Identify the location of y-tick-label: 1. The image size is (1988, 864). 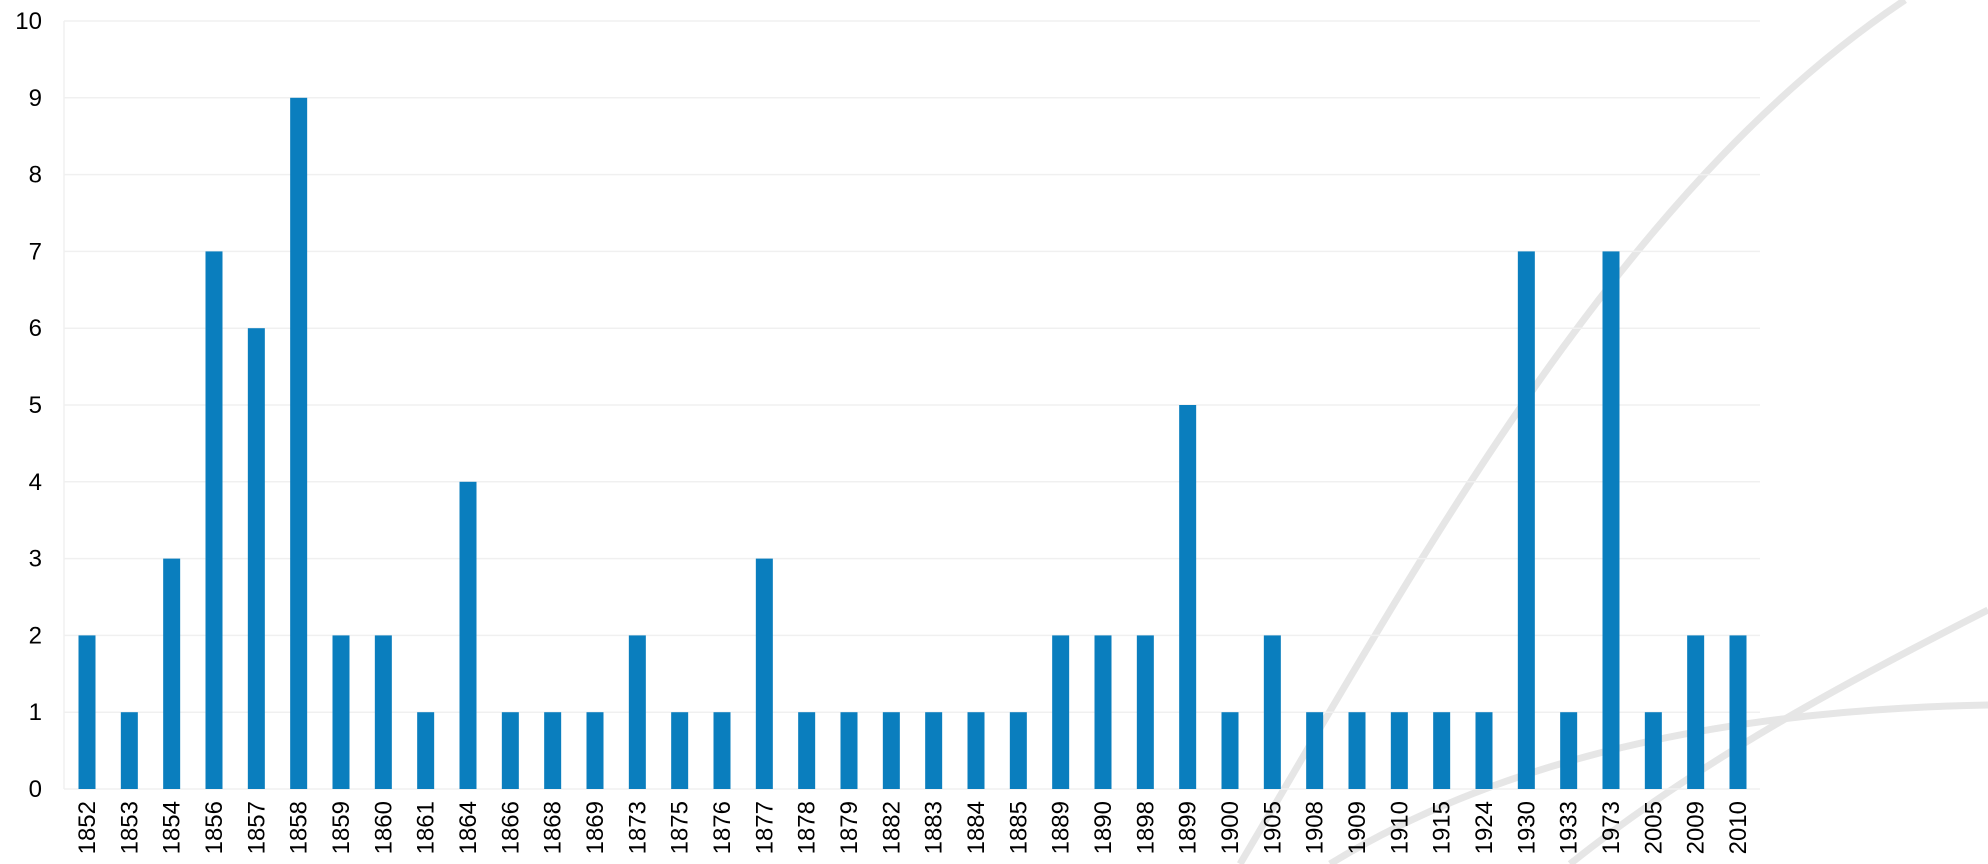
(35, 712).